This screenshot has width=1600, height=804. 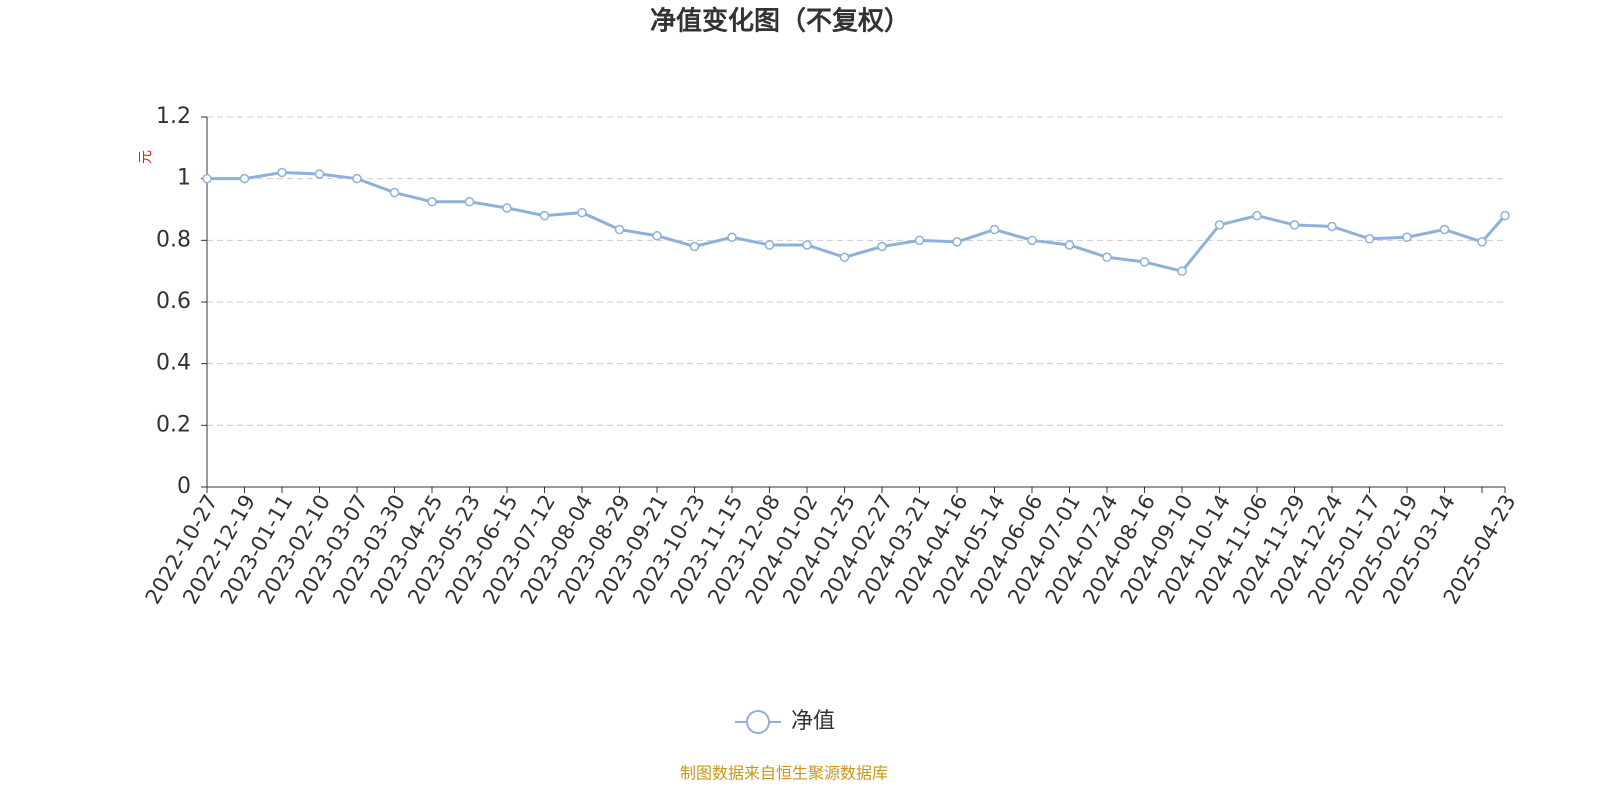 What do you see at coordinates (184, 178) in the screenshot?
I see `y-tick-label: 1` at bounding box center [184, 178].